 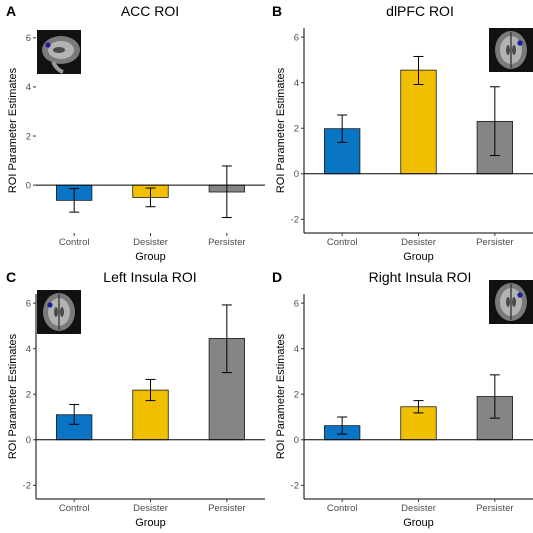 What do you see at coordinates (420, 277) in the screenshot?
I see `panel-title: Right Insula ROI` at bounding box center [420, 277].